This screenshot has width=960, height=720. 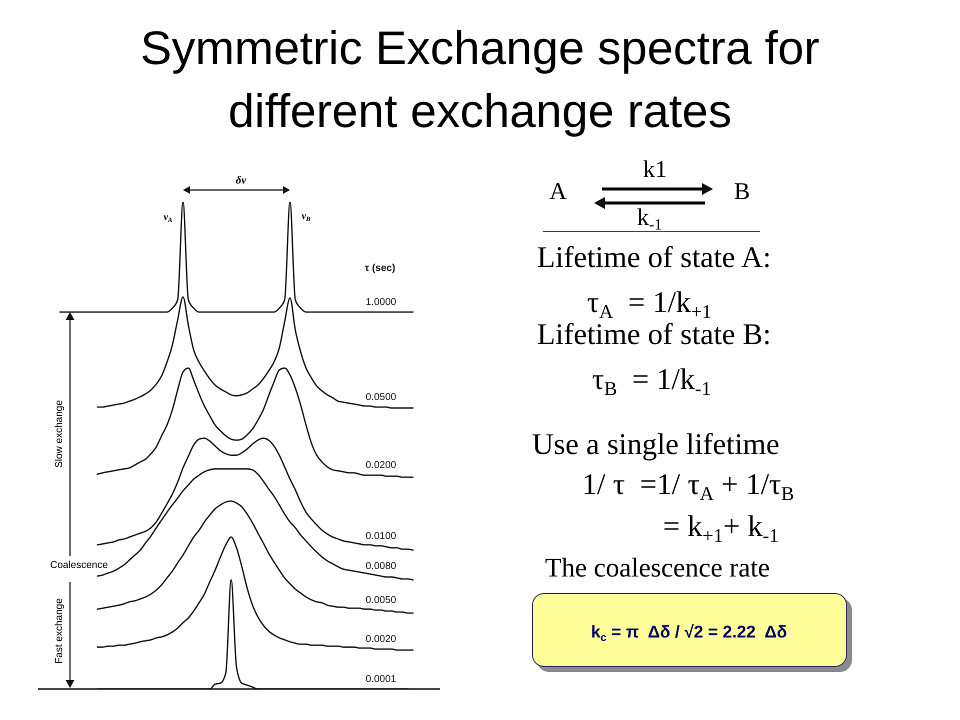 I want to click on text: = k$_{+1}$+ k$_{-1}$, so click(x=721, y=528).